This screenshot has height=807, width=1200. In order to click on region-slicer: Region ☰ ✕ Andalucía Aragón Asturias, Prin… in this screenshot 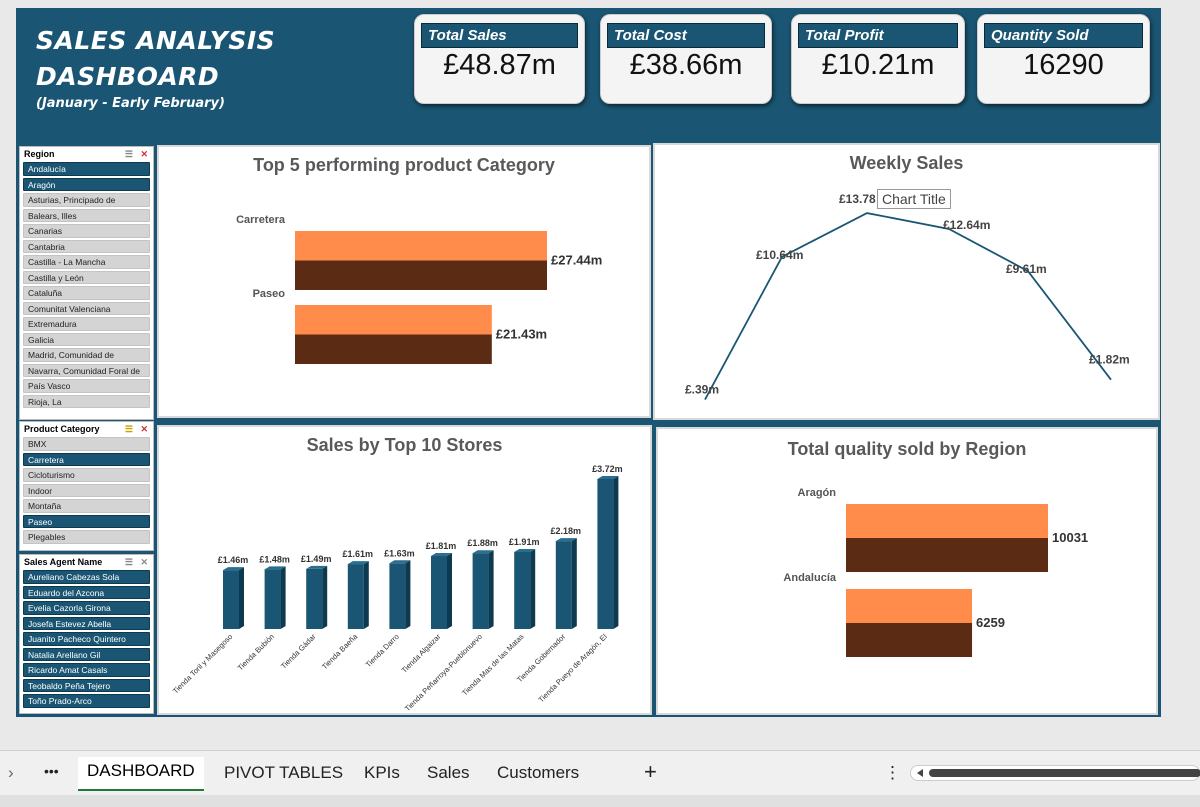, I will do `click(86, 283)`.